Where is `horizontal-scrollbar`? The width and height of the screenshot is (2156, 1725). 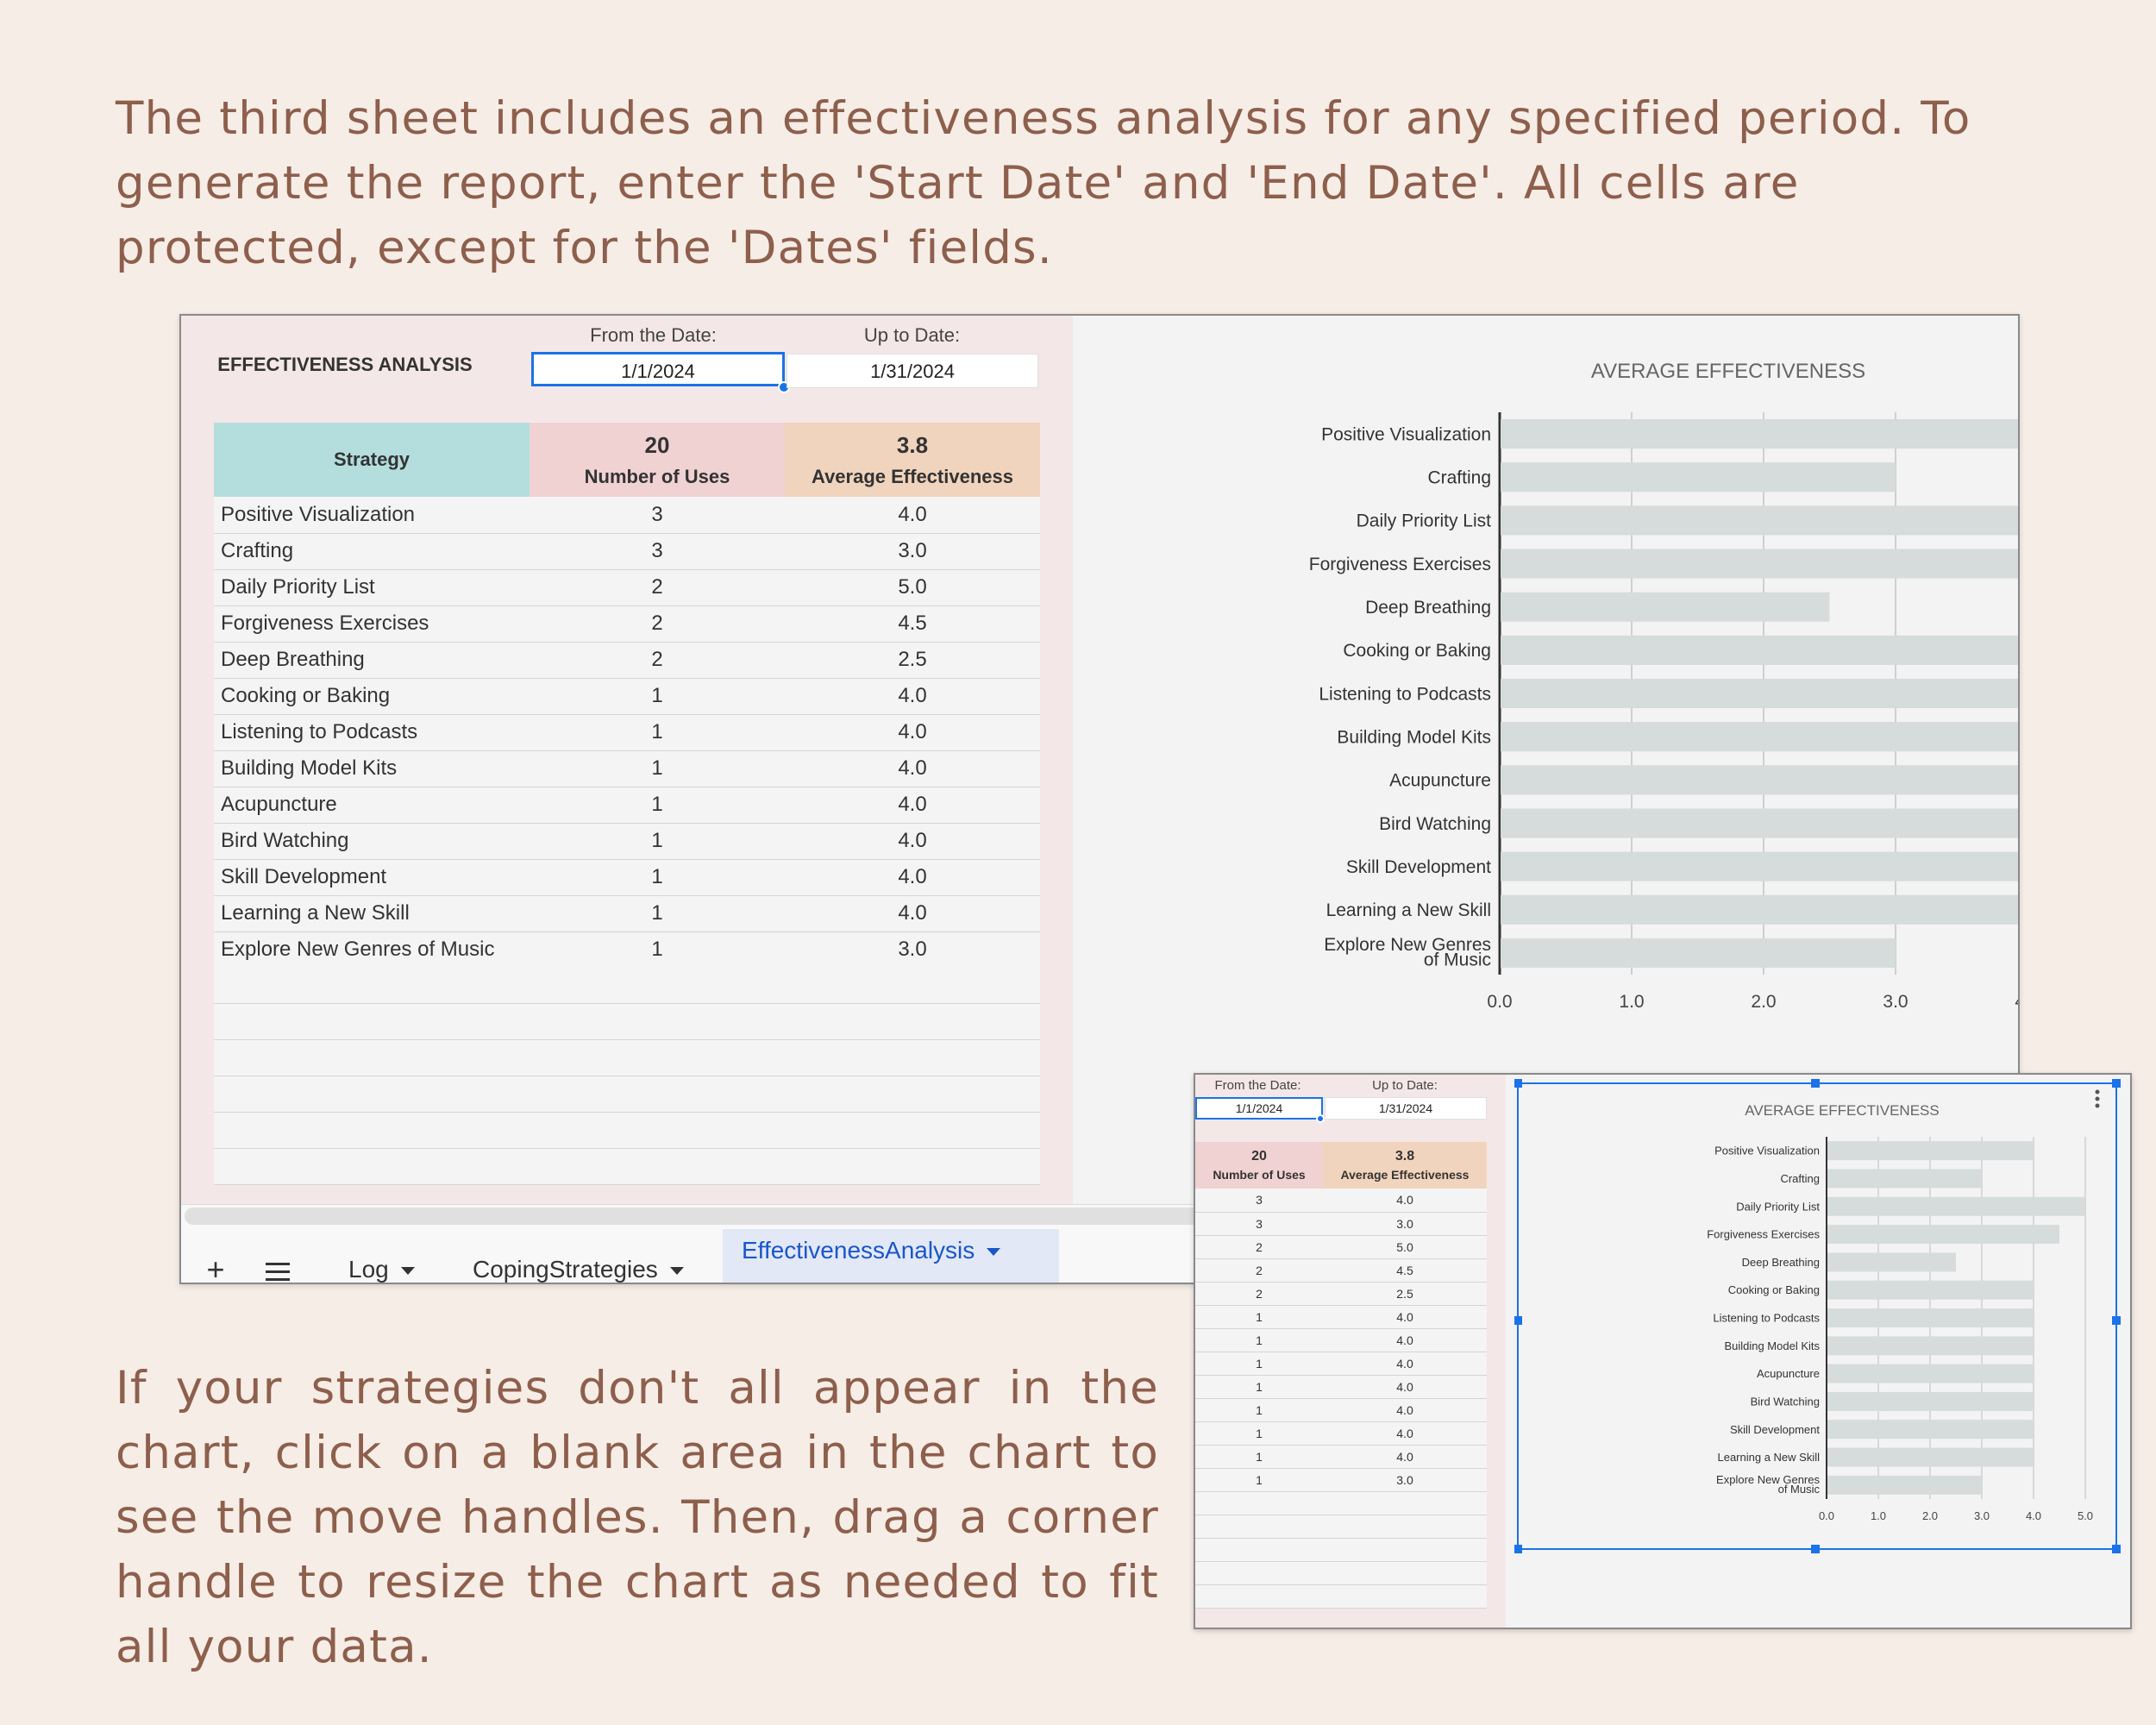 horizontal-scrollbar is located at coordinates (702, 1217).